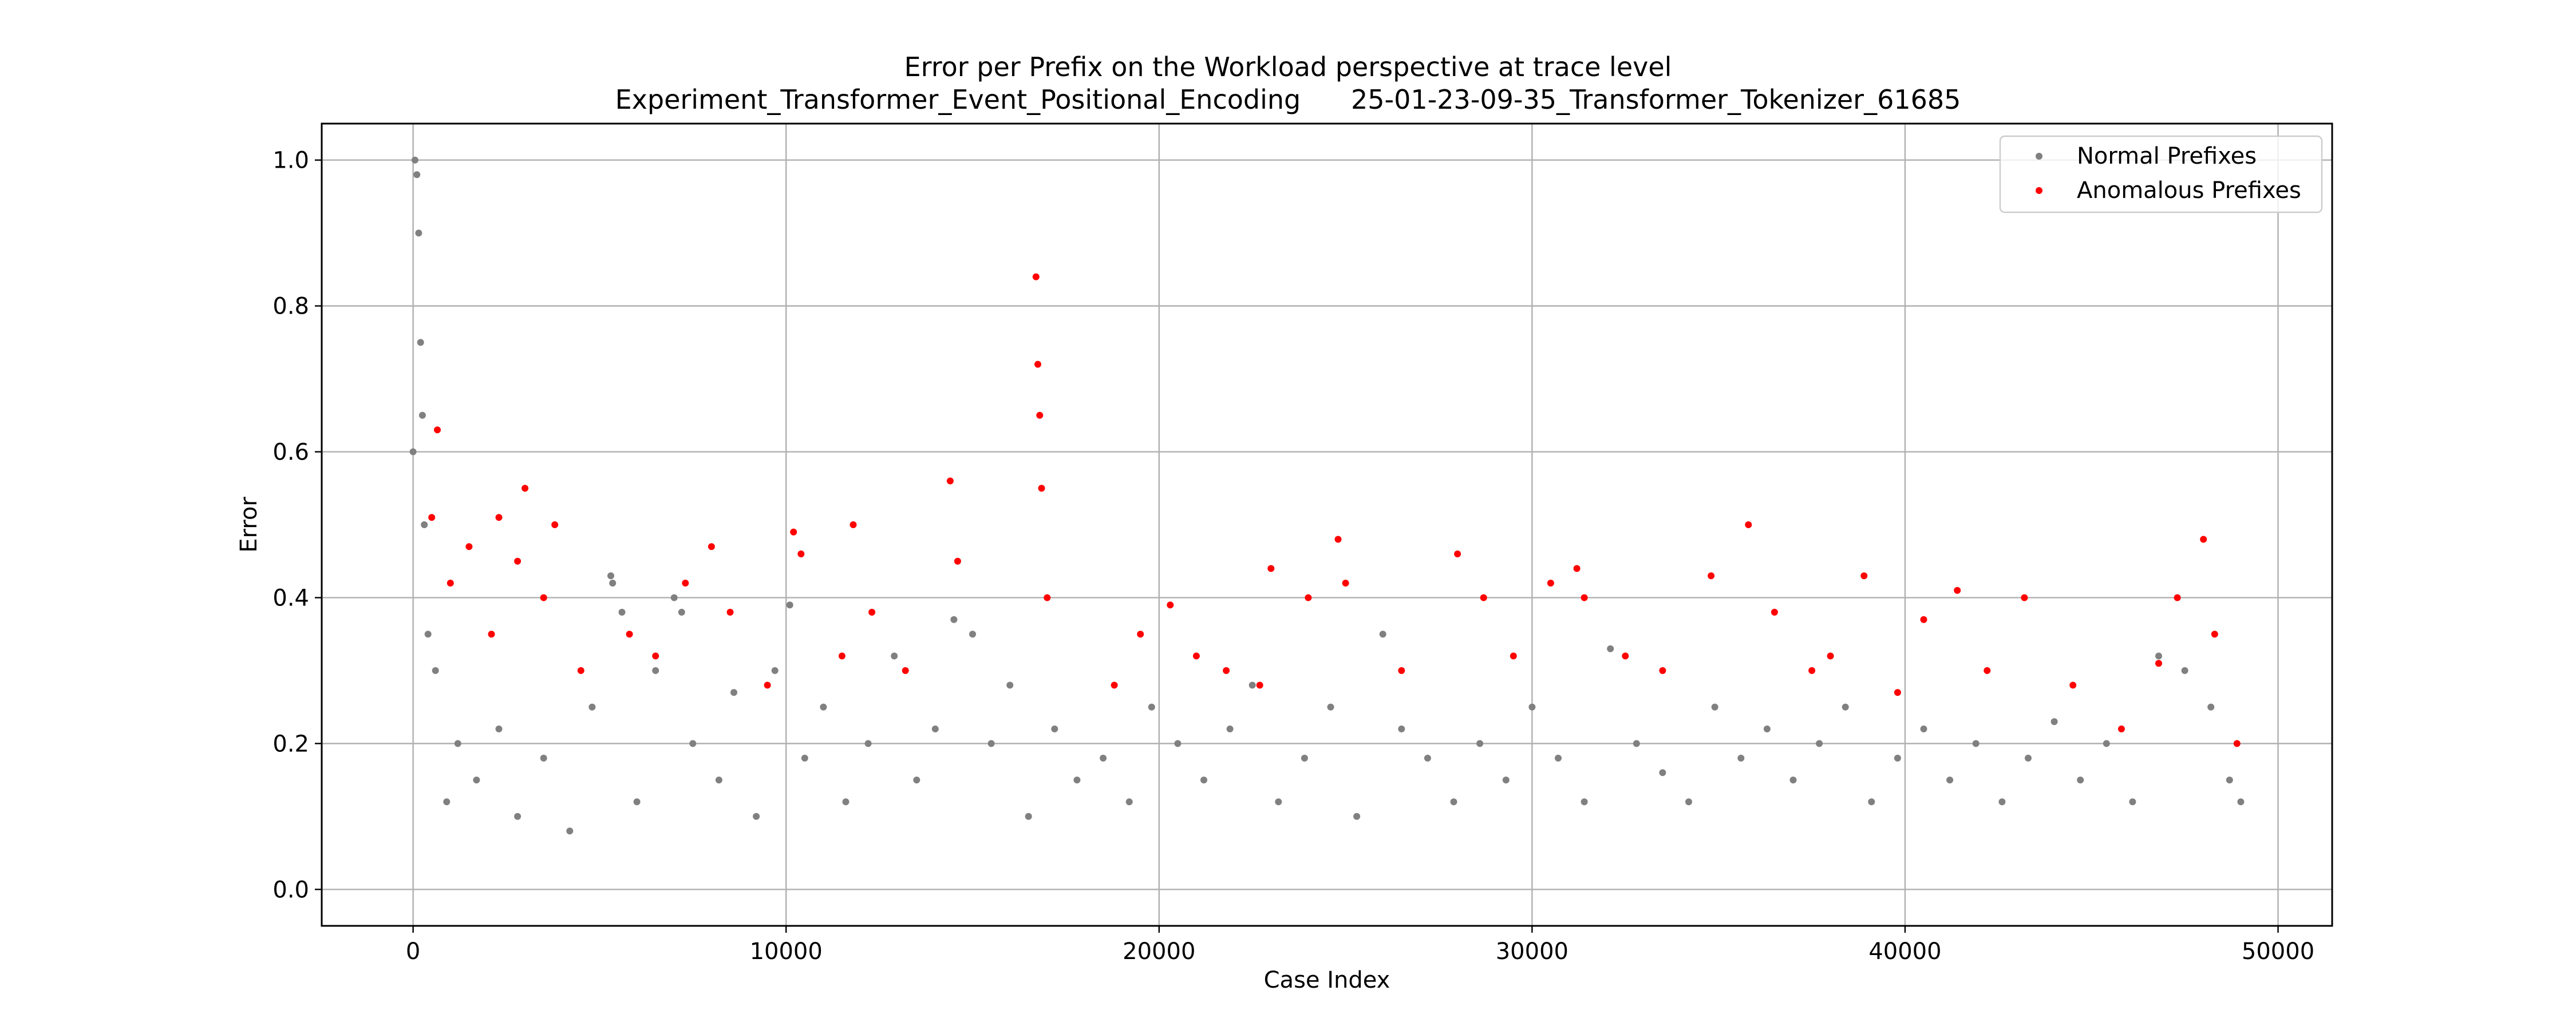  Describe the element at coordinates (290, 161) in the screenshot. I see `y-tick-label: 1.0` at that location.